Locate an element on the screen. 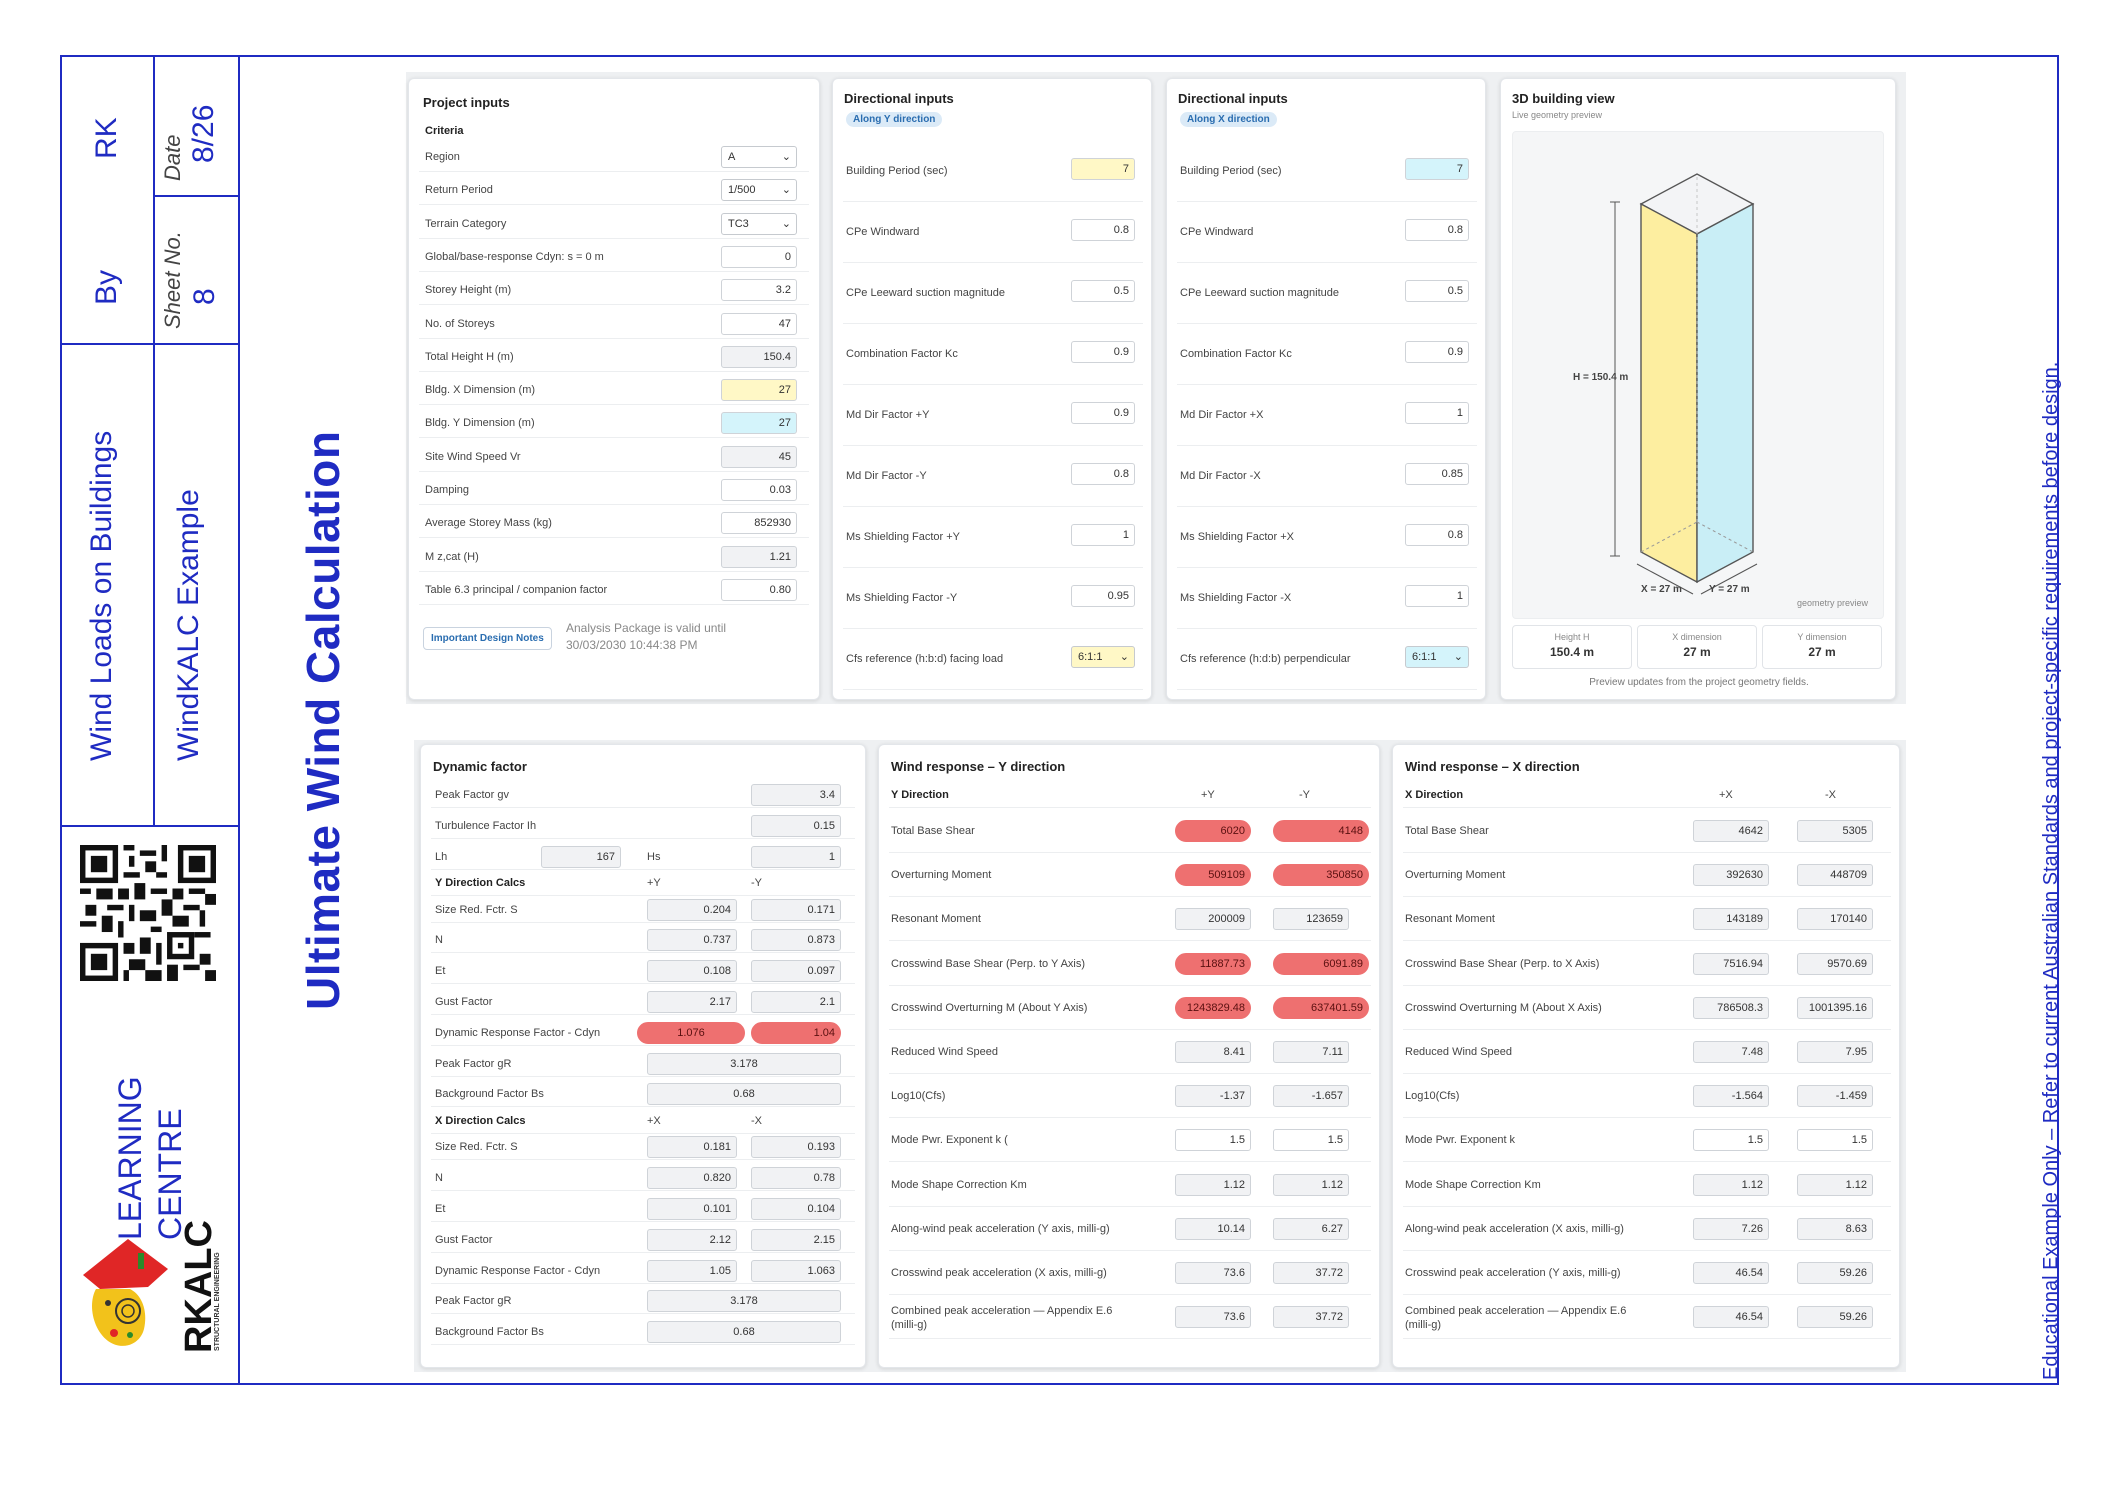 Image resolution: width=2105 pixels, height=1489 pixels. response-value-1: 1243829.48 is located at coordinates (1213, 1007).